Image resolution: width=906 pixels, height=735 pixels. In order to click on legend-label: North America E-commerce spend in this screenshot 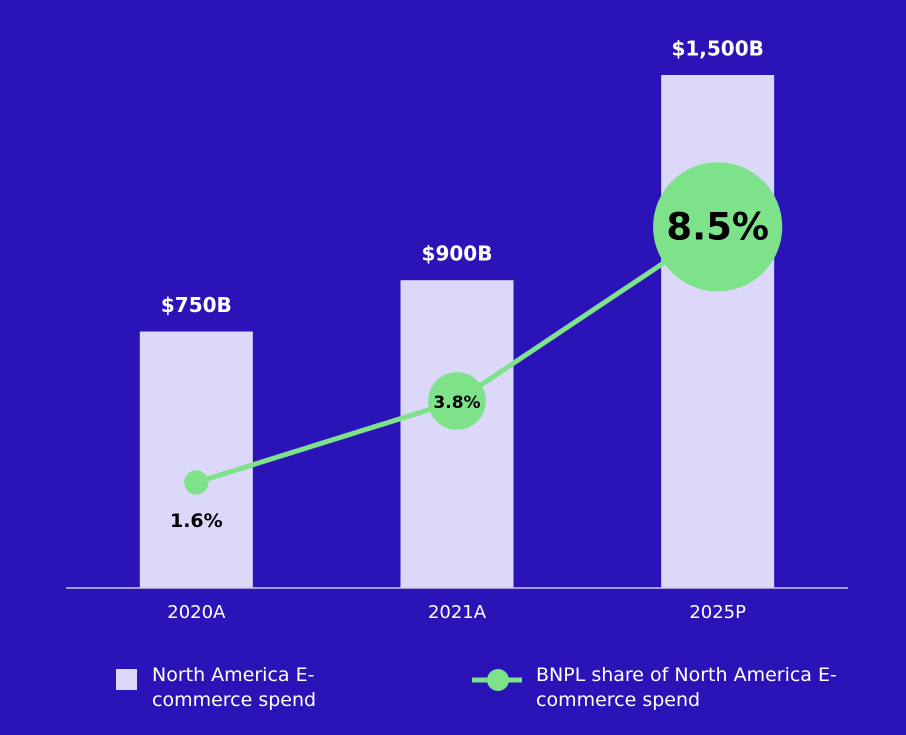, I will do `click(234, 687)`.